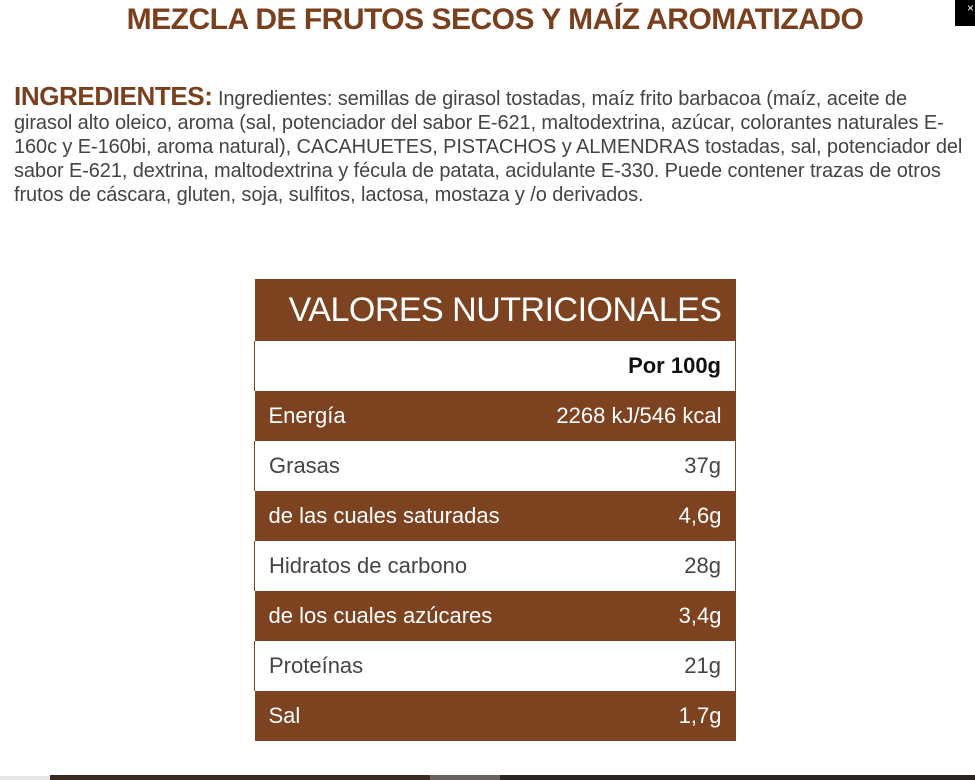 This screenshot has height=780, width=975. What do you see at coordinates (633, 716) in the screenshot?
I see `nutrient-value: 1,7g` at bounding box center [633, 716].